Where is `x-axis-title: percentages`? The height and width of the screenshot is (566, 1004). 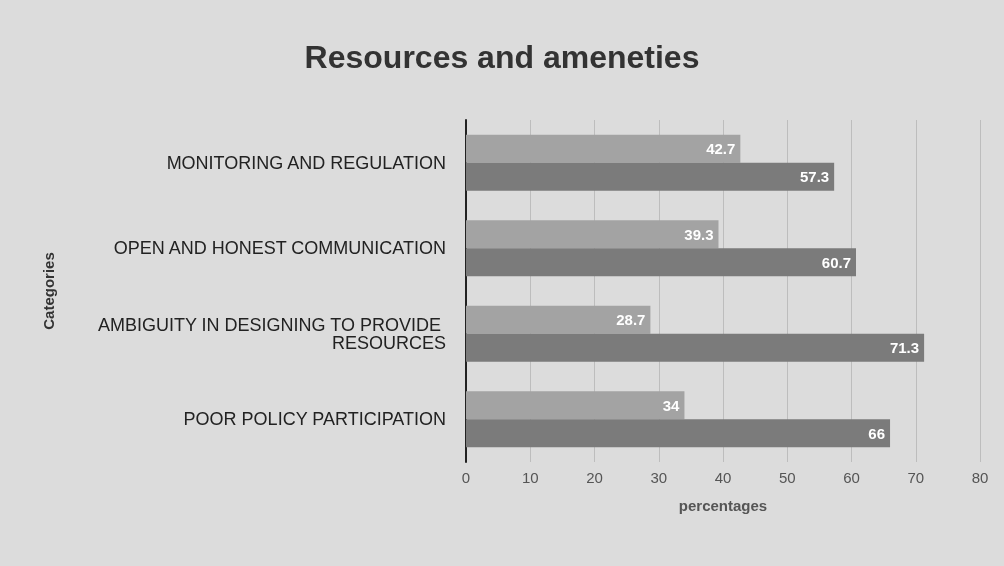
x-axis-title: percentages is located at coordinates (723, 505).